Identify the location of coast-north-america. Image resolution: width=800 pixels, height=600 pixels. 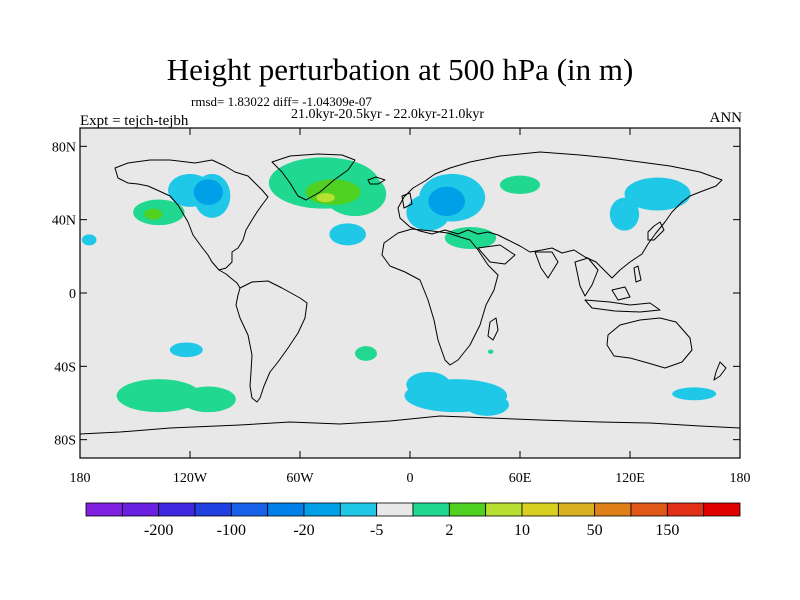
(191, 215).